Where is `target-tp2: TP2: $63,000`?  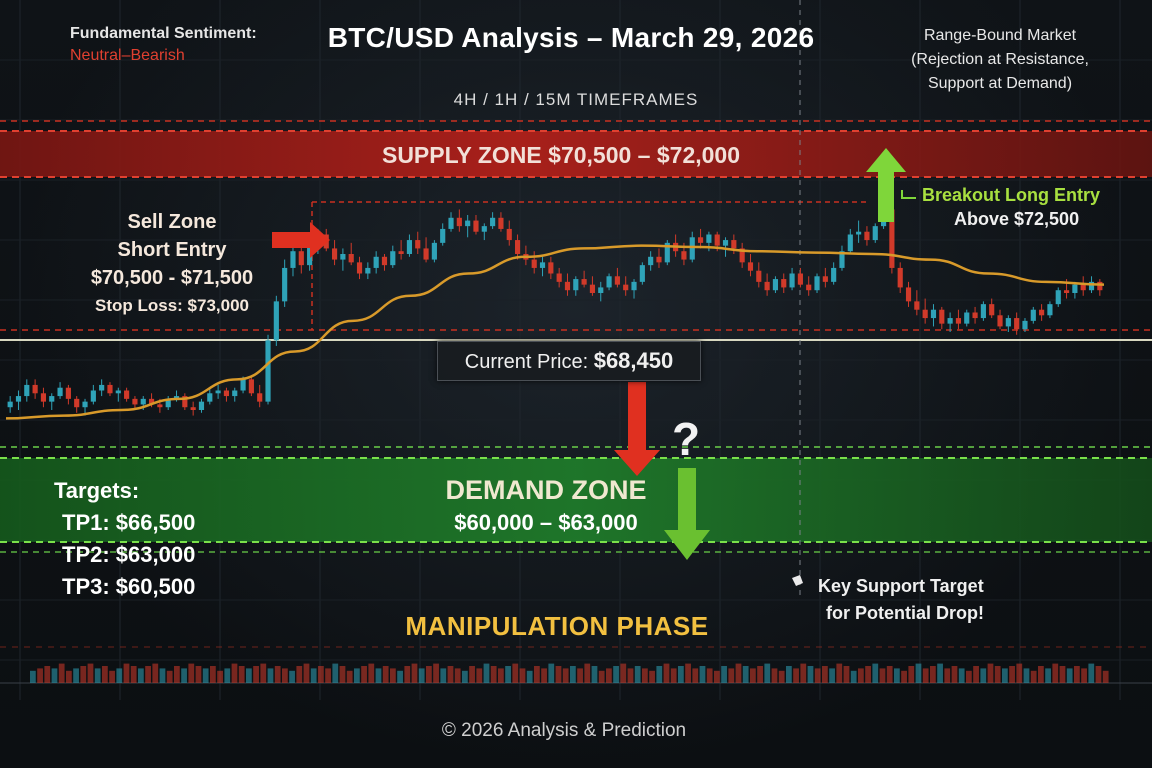
target-tp2: TP2: $63,000 is located at coordinates (129, 554).